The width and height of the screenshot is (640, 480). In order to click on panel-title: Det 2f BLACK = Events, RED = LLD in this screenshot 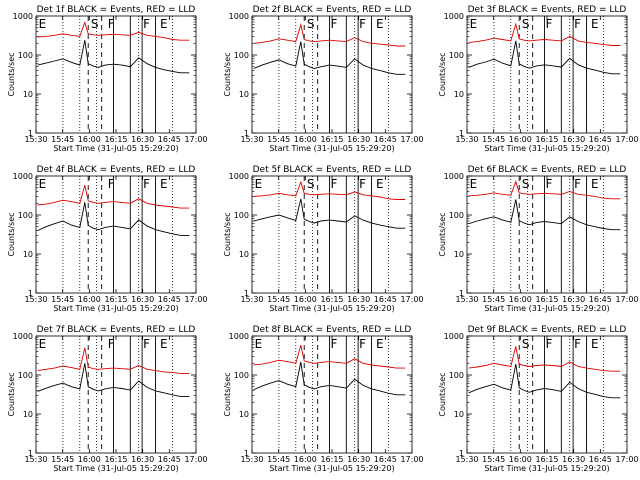, I will do `click(332, 10)`.